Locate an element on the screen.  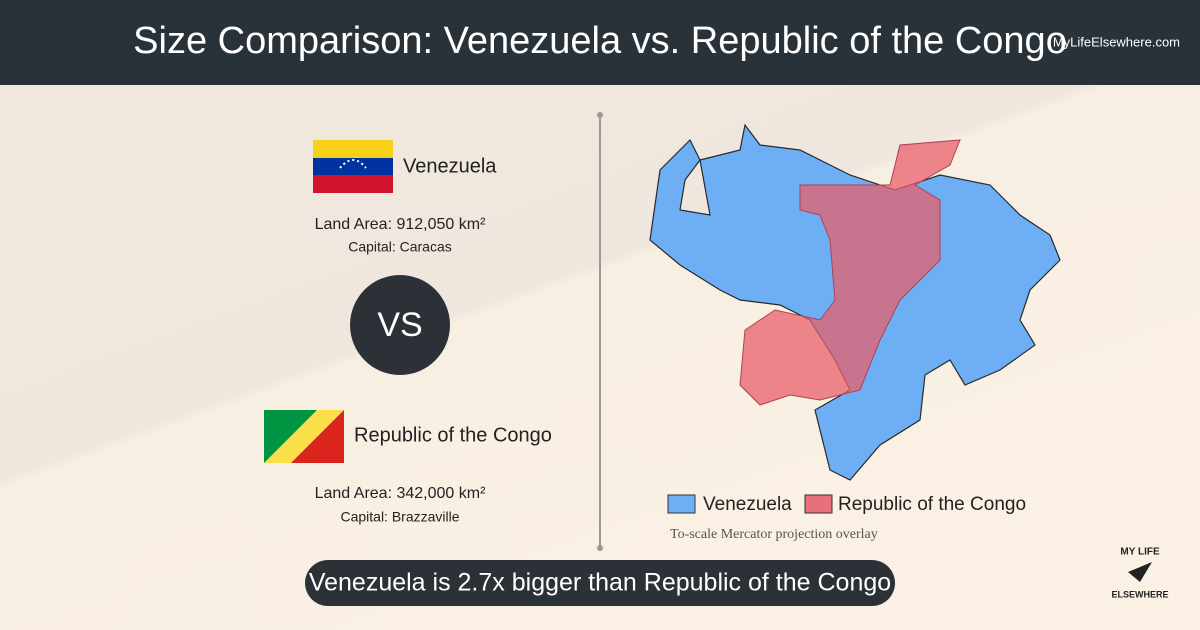
capital: Capital: Caracas is located at coordinates (400, 247).